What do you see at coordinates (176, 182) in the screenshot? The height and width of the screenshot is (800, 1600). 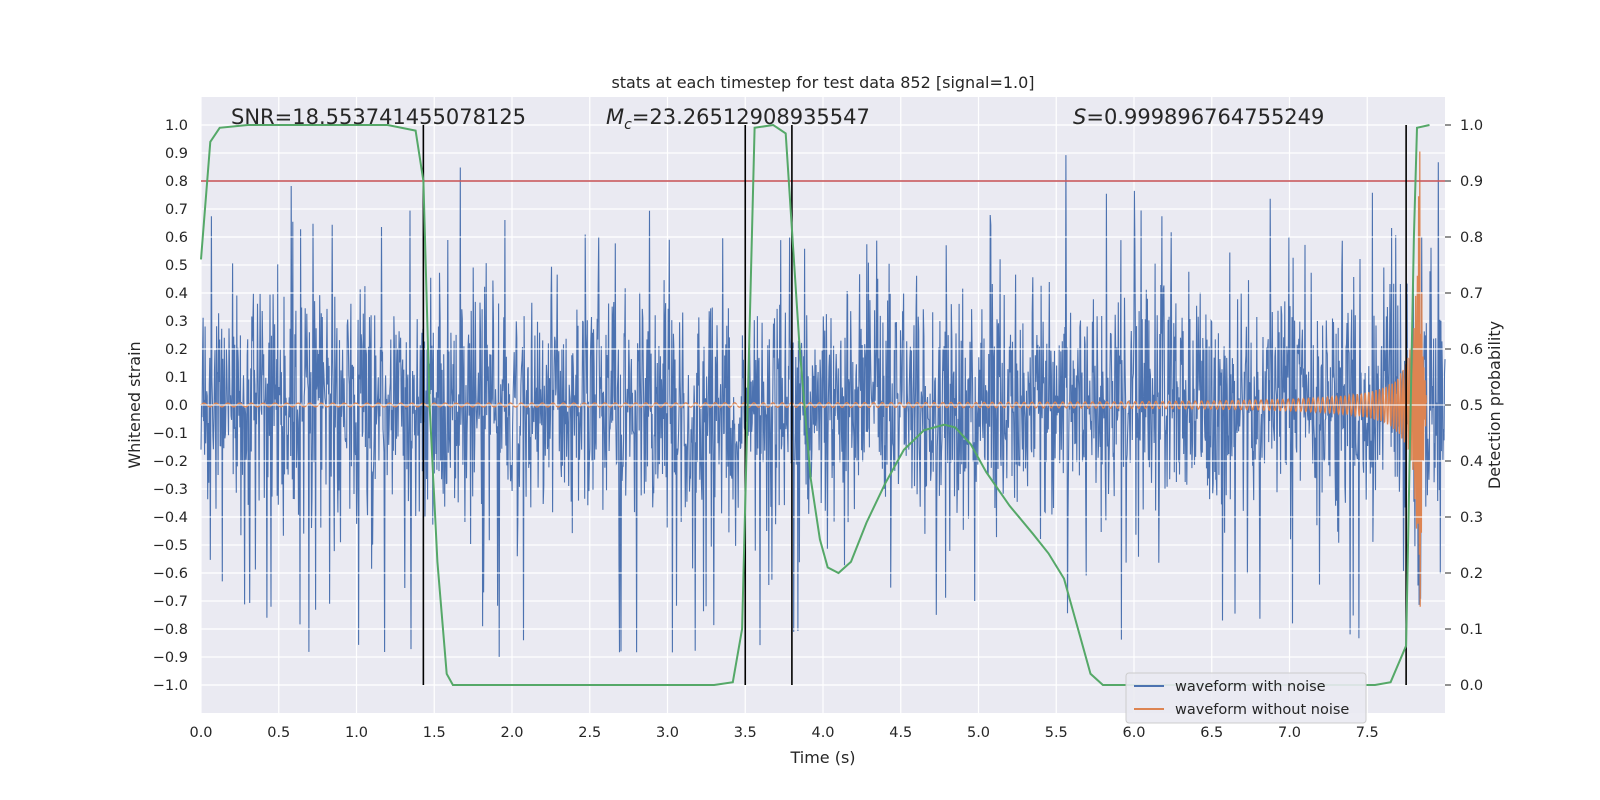 I see `y-tick-label: 0.8` at bounding box center [176, 182].